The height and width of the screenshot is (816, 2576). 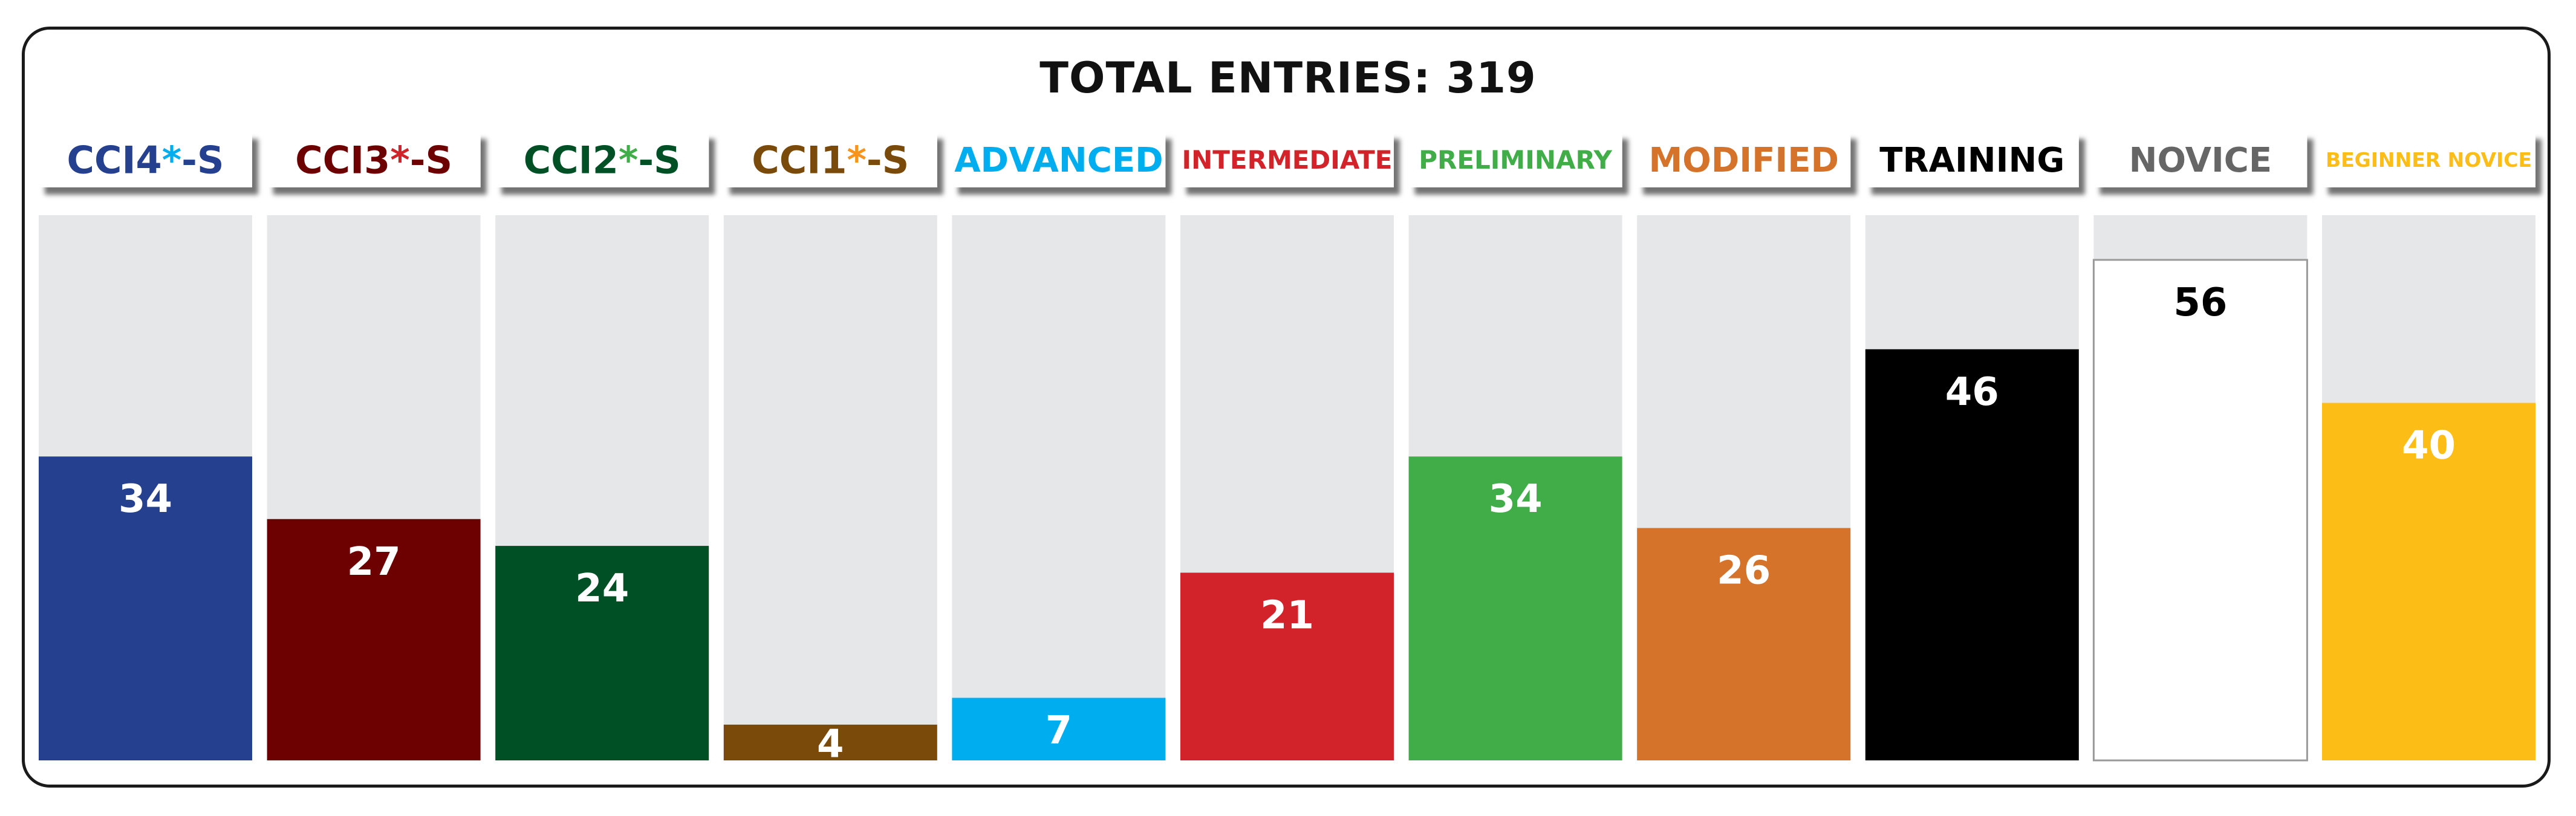 I want to click on header-box-novice, so click(x=2200, y=159).